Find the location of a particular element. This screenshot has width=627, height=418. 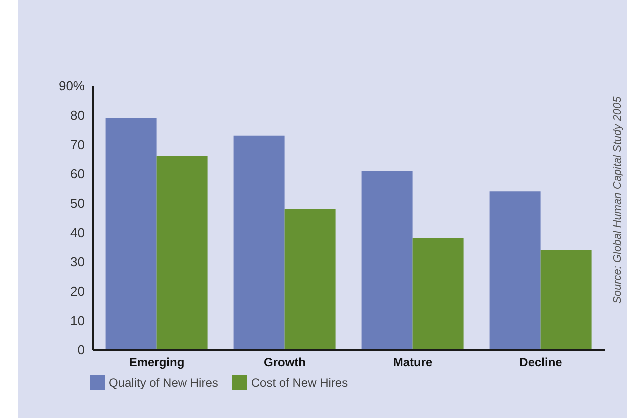

y-tick-label: 10 is located at coordinates (77, 320).